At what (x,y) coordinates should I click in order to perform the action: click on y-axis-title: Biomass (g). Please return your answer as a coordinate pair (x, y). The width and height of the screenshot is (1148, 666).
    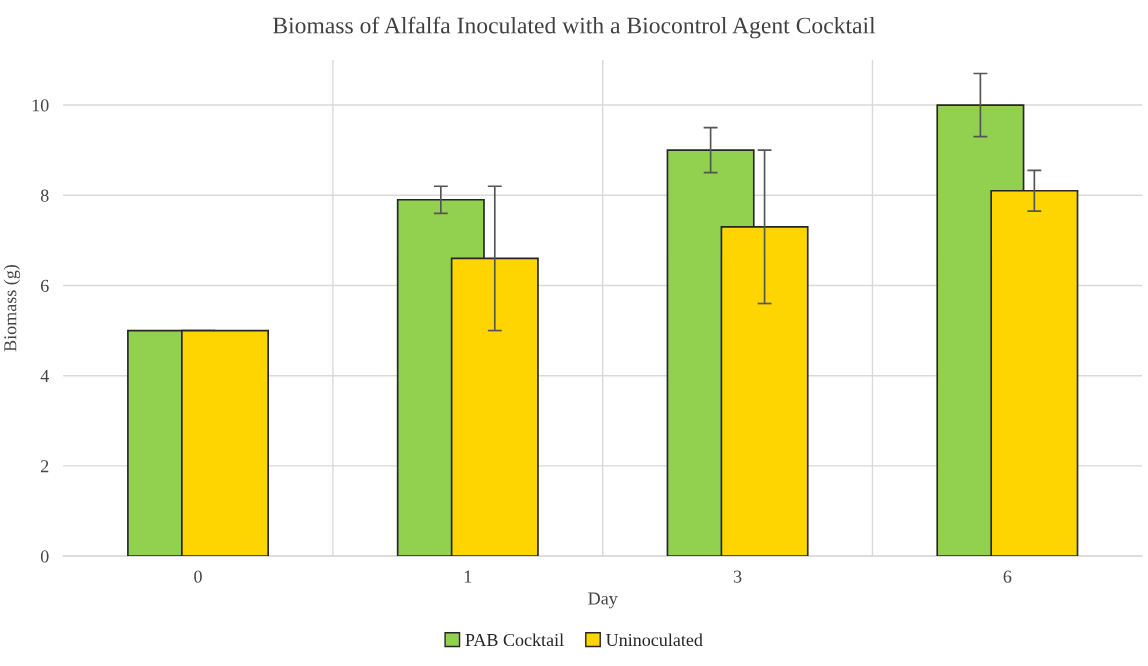
    Looking at the image, I should click on (12, 308).